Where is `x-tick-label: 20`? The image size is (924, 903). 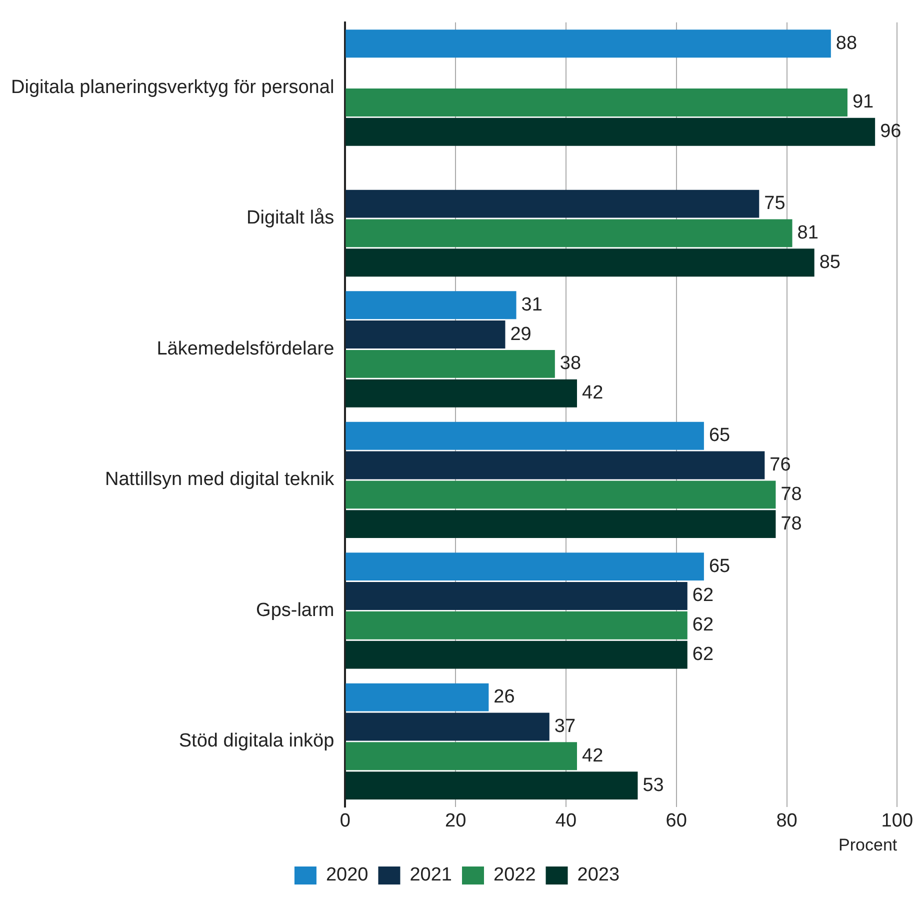 x-tick-label: 20 is located at coordinates (455, 821).